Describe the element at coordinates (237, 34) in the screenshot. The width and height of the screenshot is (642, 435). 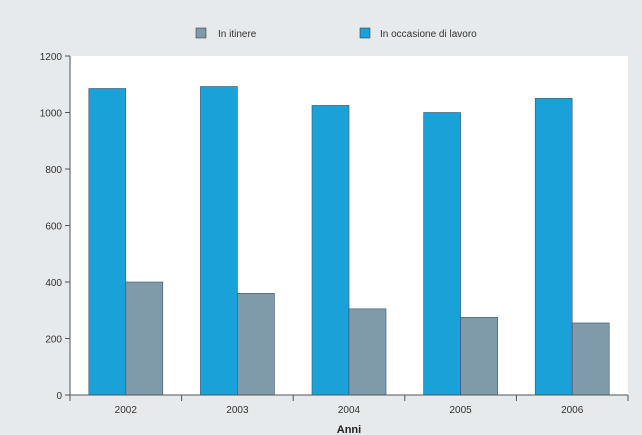
I see `legend-label-in-itinere: In itinere` at that location.